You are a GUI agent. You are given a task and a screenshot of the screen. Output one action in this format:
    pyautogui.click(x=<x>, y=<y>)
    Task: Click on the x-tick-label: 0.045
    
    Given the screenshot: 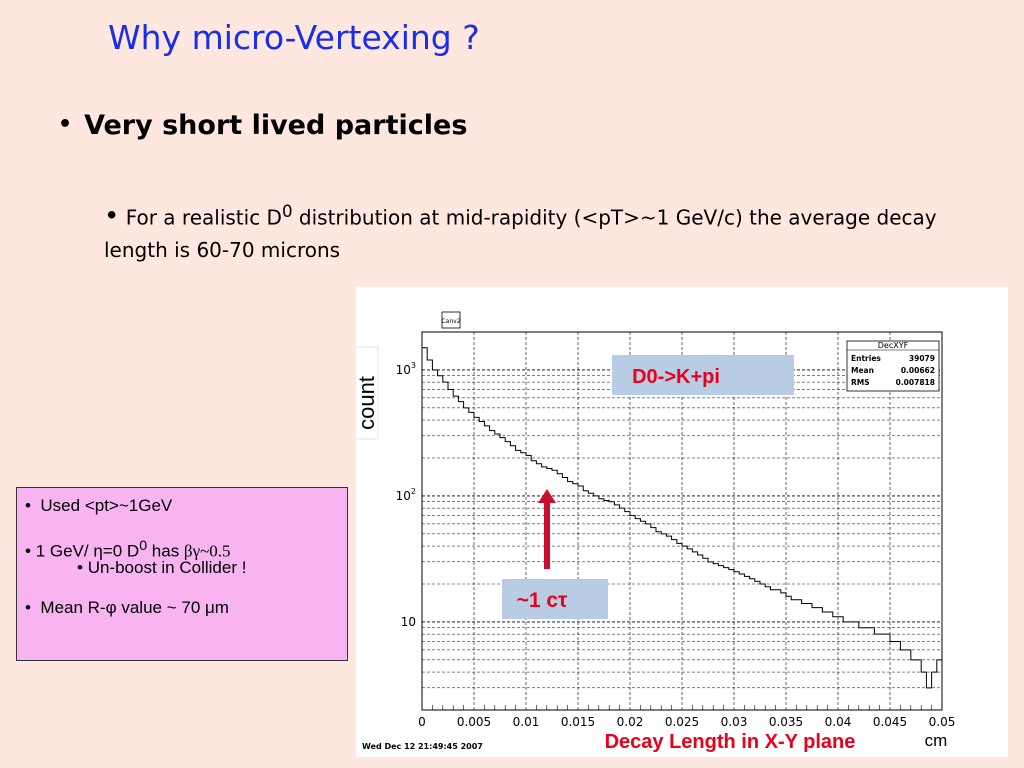 What is the action you would take?
    pyautogui.click(x=890, y=722)
    